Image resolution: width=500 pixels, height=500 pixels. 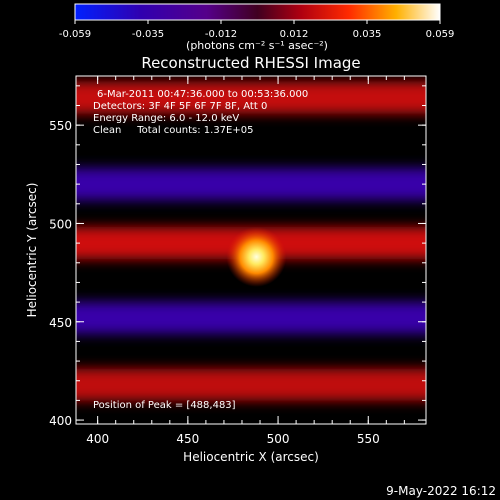 What do you see at coordinates (368, 439) in the screenshot?
I see `x-tick-label: 550` at bounding box center [368, 439].